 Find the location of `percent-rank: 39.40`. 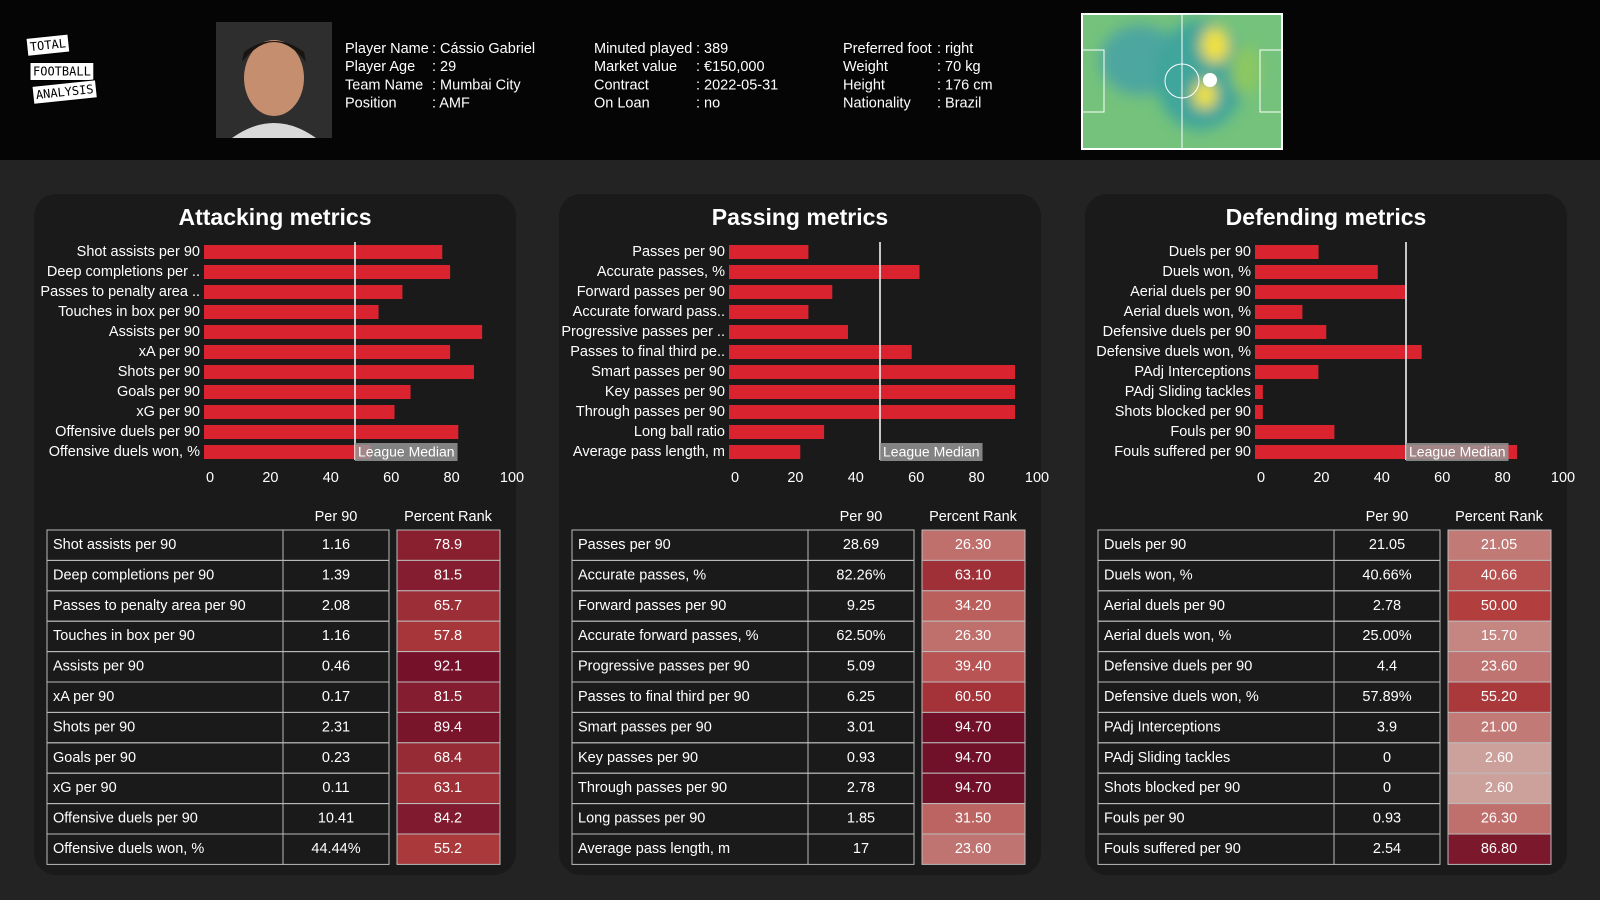

percent-rank: 39.40 is located at coordinates (973, 667).